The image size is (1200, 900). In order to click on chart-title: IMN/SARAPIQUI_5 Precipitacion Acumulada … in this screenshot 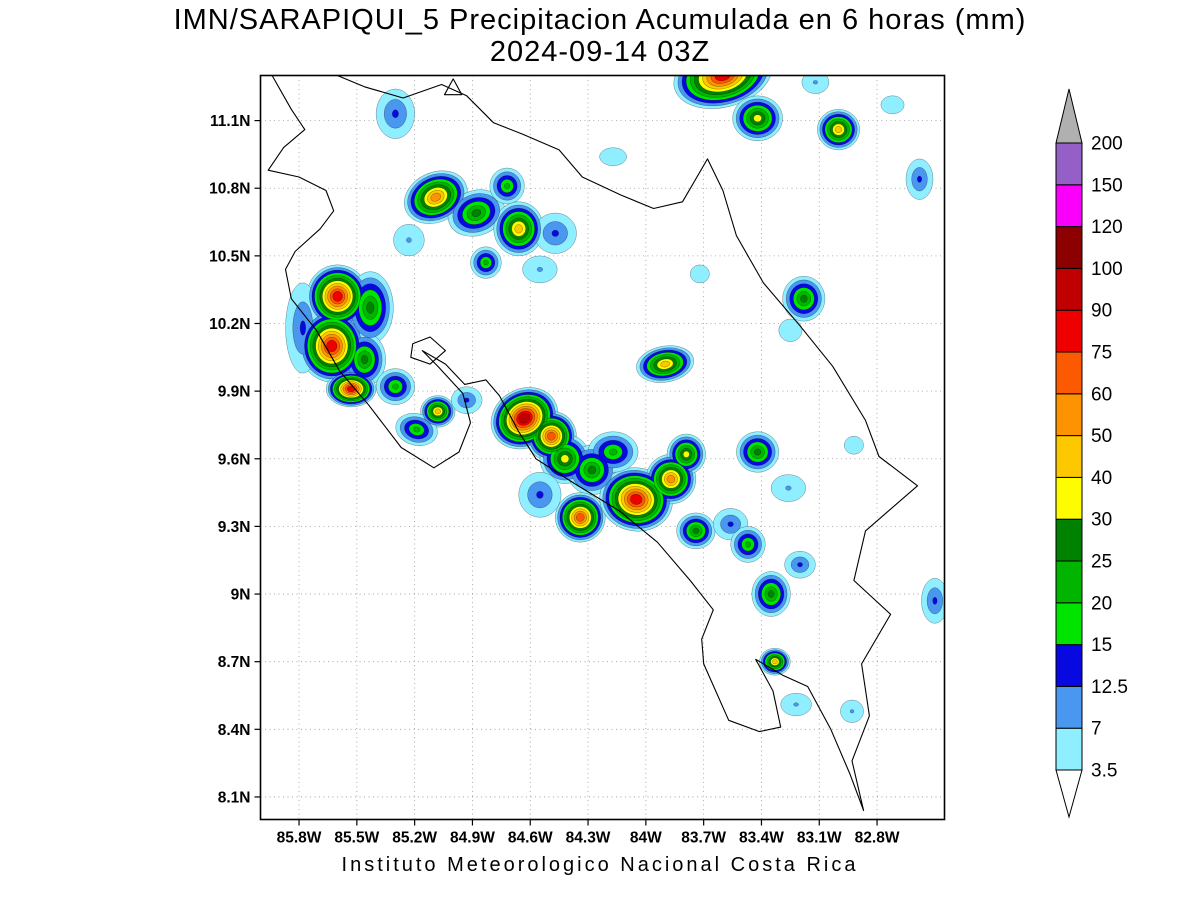, I will do `click(600, 20)`.